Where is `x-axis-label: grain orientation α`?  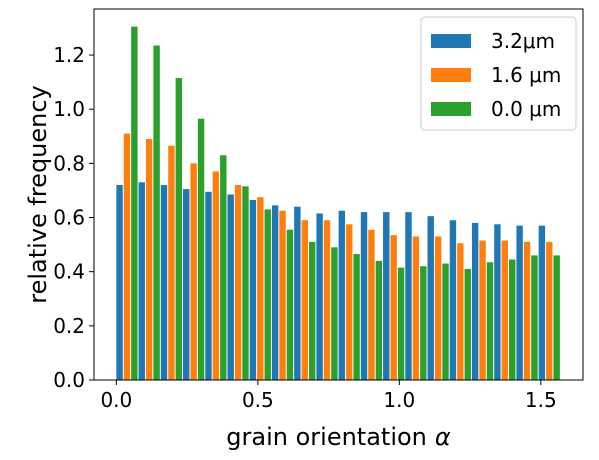 x-axis-label: grain orientation α is located at coordinates (338, 437).